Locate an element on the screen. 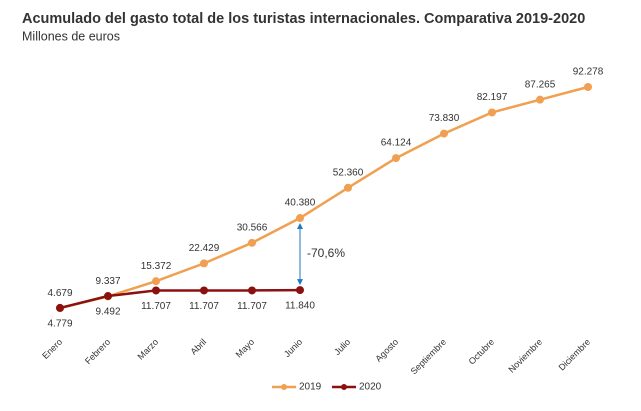  data-label: 4.779 is located at coordinates (59, 324).